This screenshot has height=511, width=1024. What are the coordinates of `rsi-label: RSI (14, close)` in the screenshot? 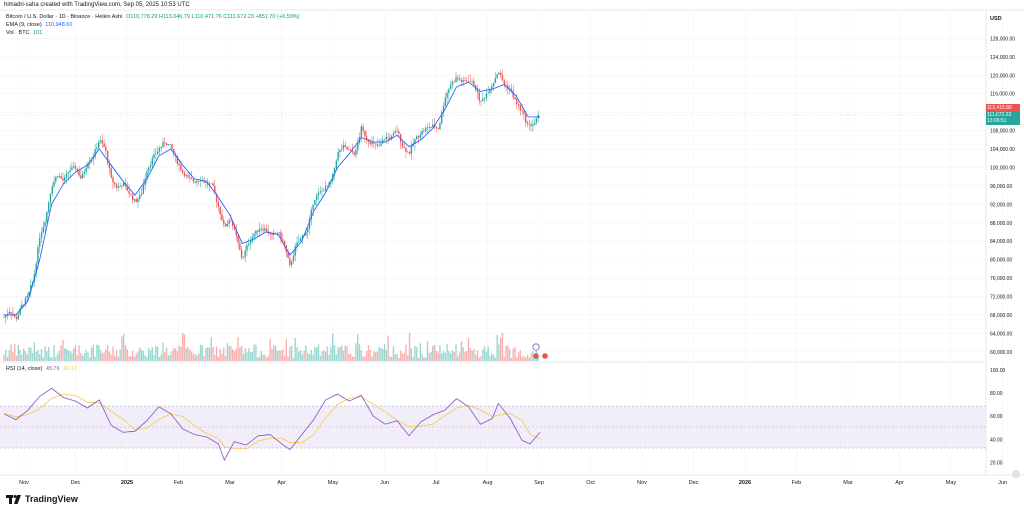 It's located at (24, 369).